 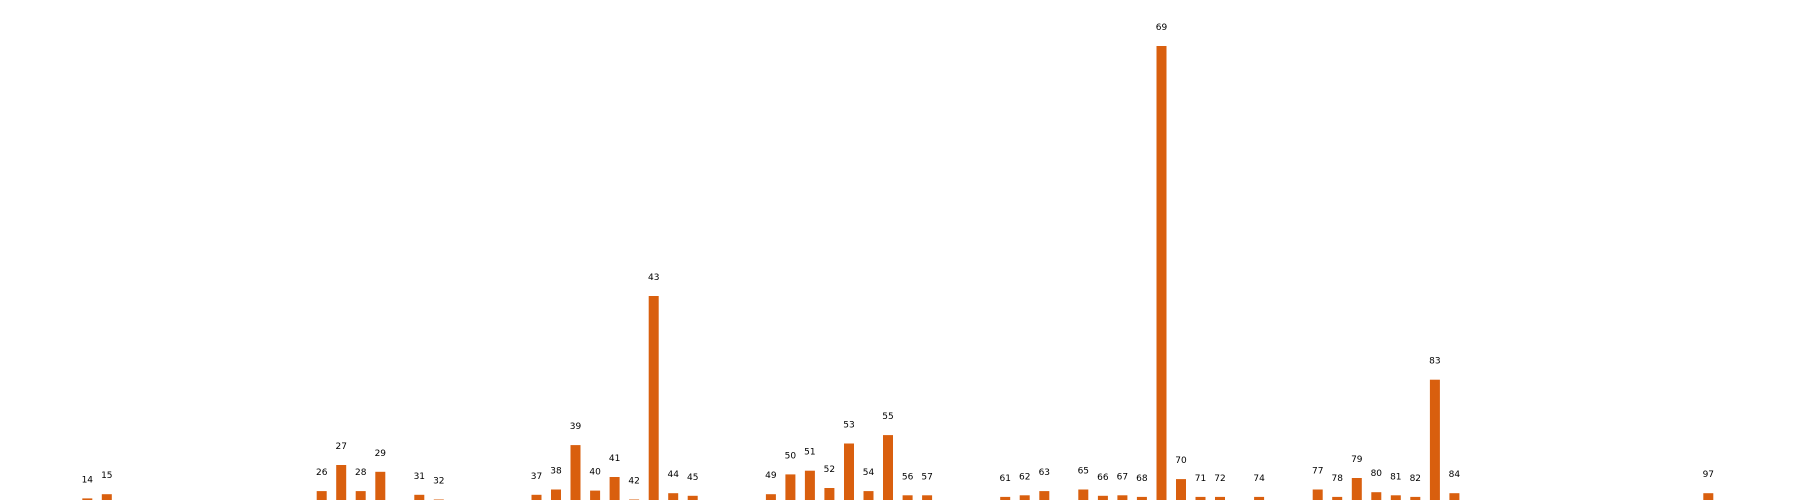 What do you see at coordinates (791, 456) in the screenshot?
I see `bar-label-50: 50` at bounding box center [791, 456].